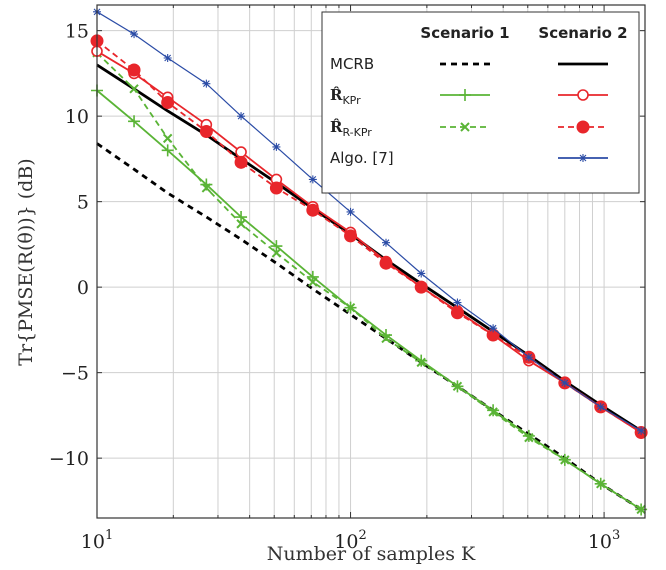  Describe the element at coordinates (77, 117) in the screenshot. I see `y-tick-label: 10` at that location.